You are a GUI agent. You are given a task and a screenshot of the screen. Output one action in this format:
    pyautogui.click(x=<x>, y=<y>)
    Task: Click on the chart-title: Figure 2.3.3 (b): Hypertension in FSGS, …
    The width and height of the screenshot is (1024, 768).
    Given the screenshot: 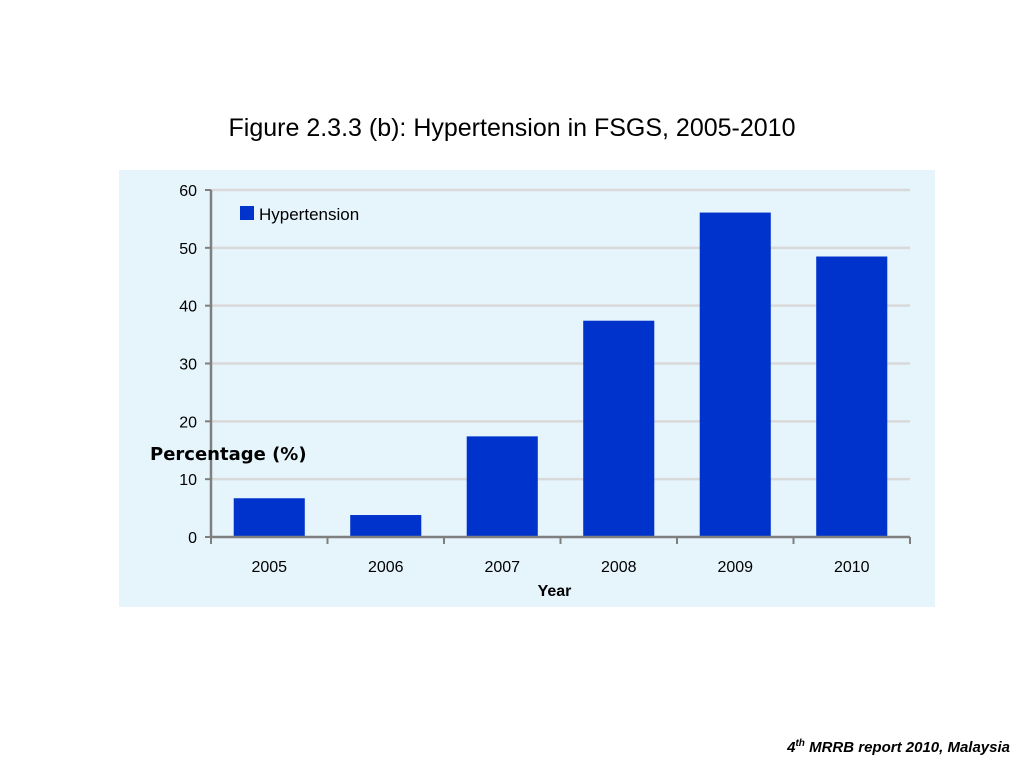 What is the action you would take?
    pyautogui.click(x=512, y=128)
    